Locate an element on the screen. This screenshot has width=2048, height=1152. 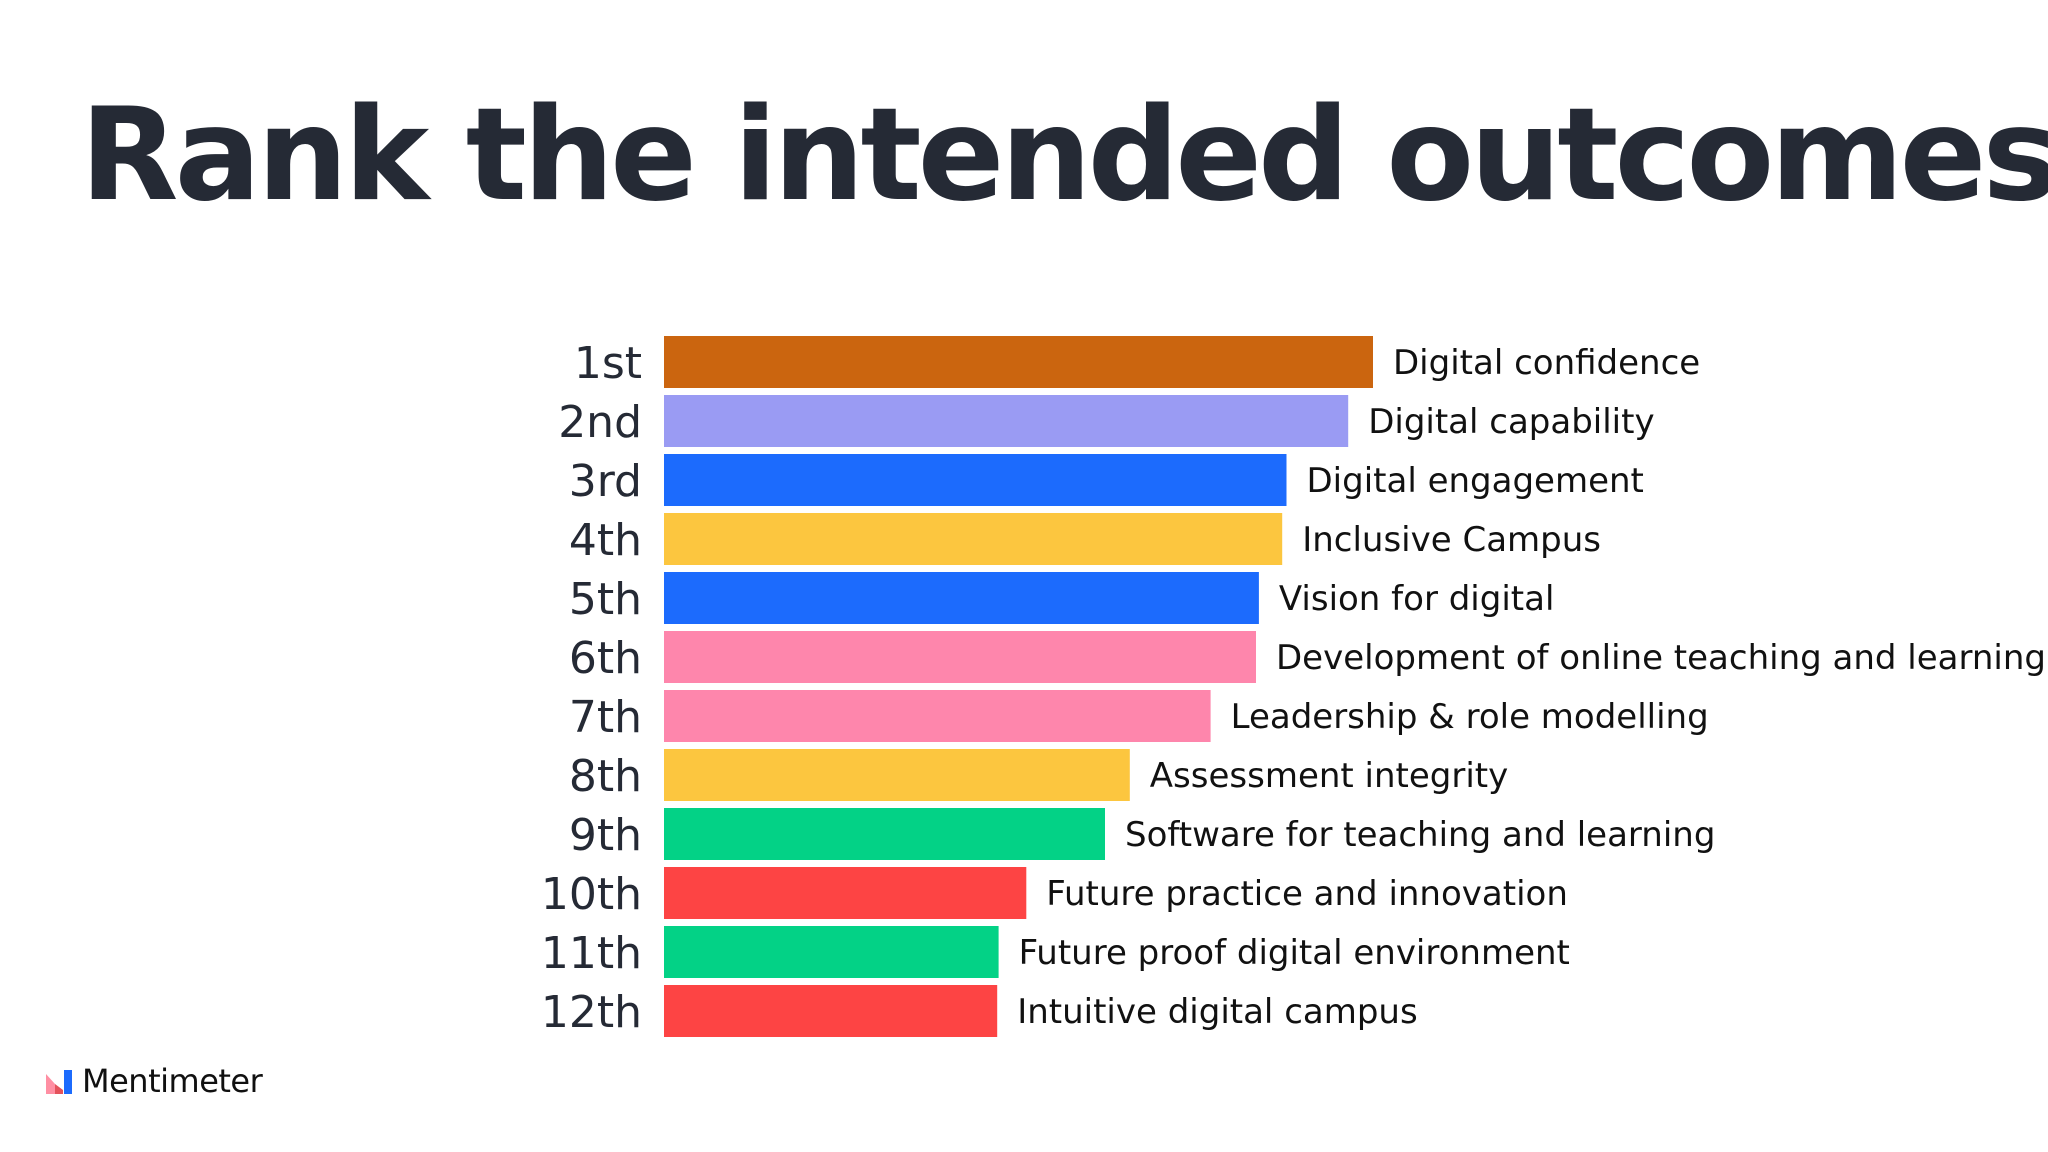
category-label-8: Assessment integrity is located at coordinates (1329, 776).